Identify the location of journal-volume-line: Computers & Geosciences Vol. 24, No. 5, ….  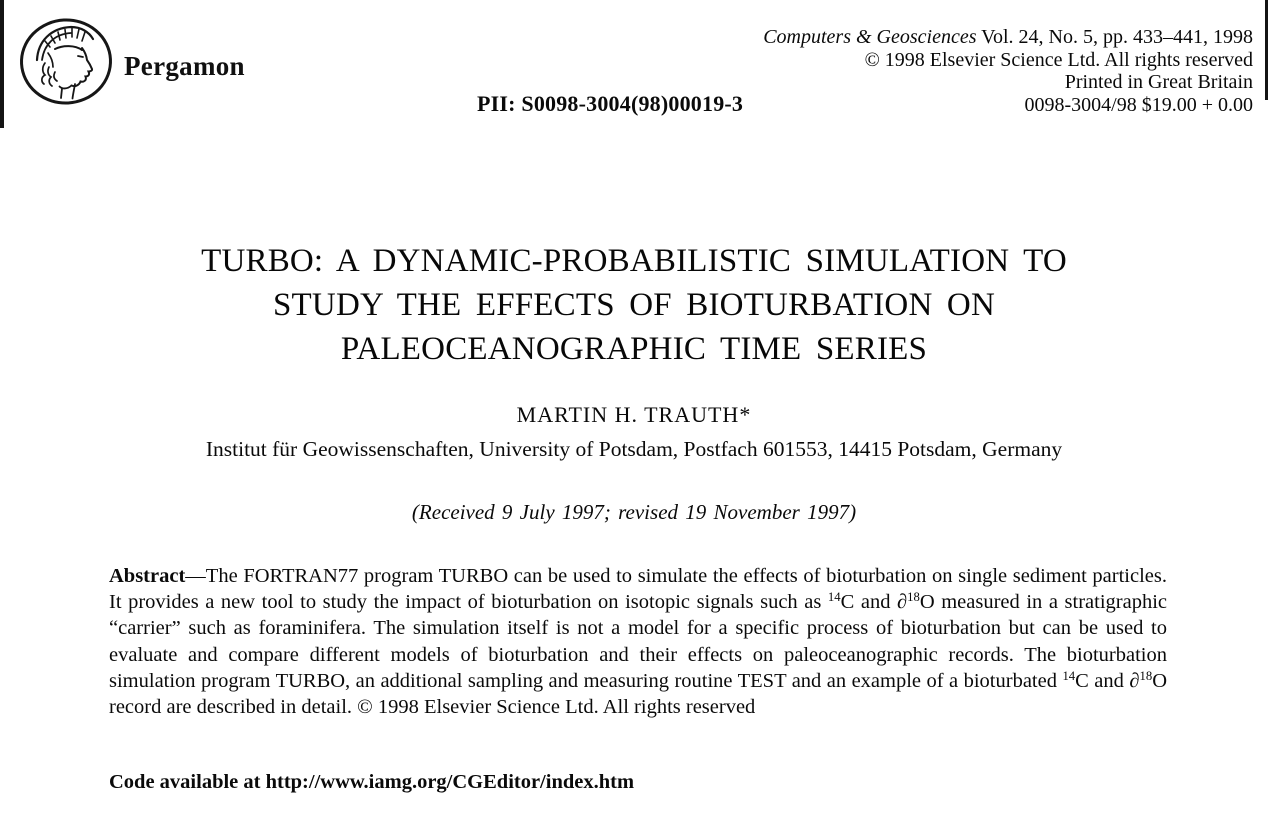
(1008, 37).